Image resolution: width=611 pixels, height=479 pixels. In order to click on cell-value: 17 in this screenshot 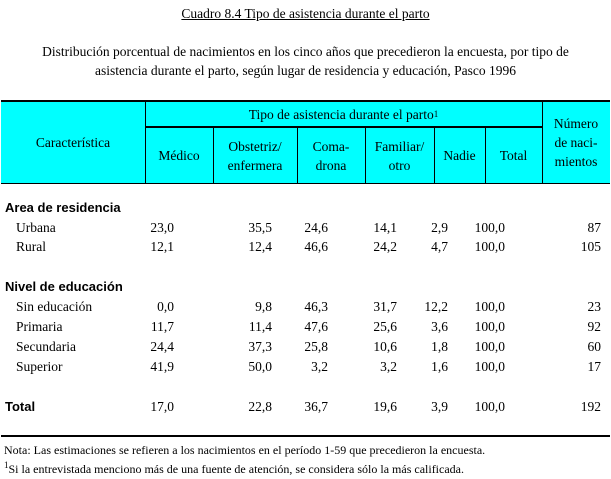, I will do `click(594, 366)`.